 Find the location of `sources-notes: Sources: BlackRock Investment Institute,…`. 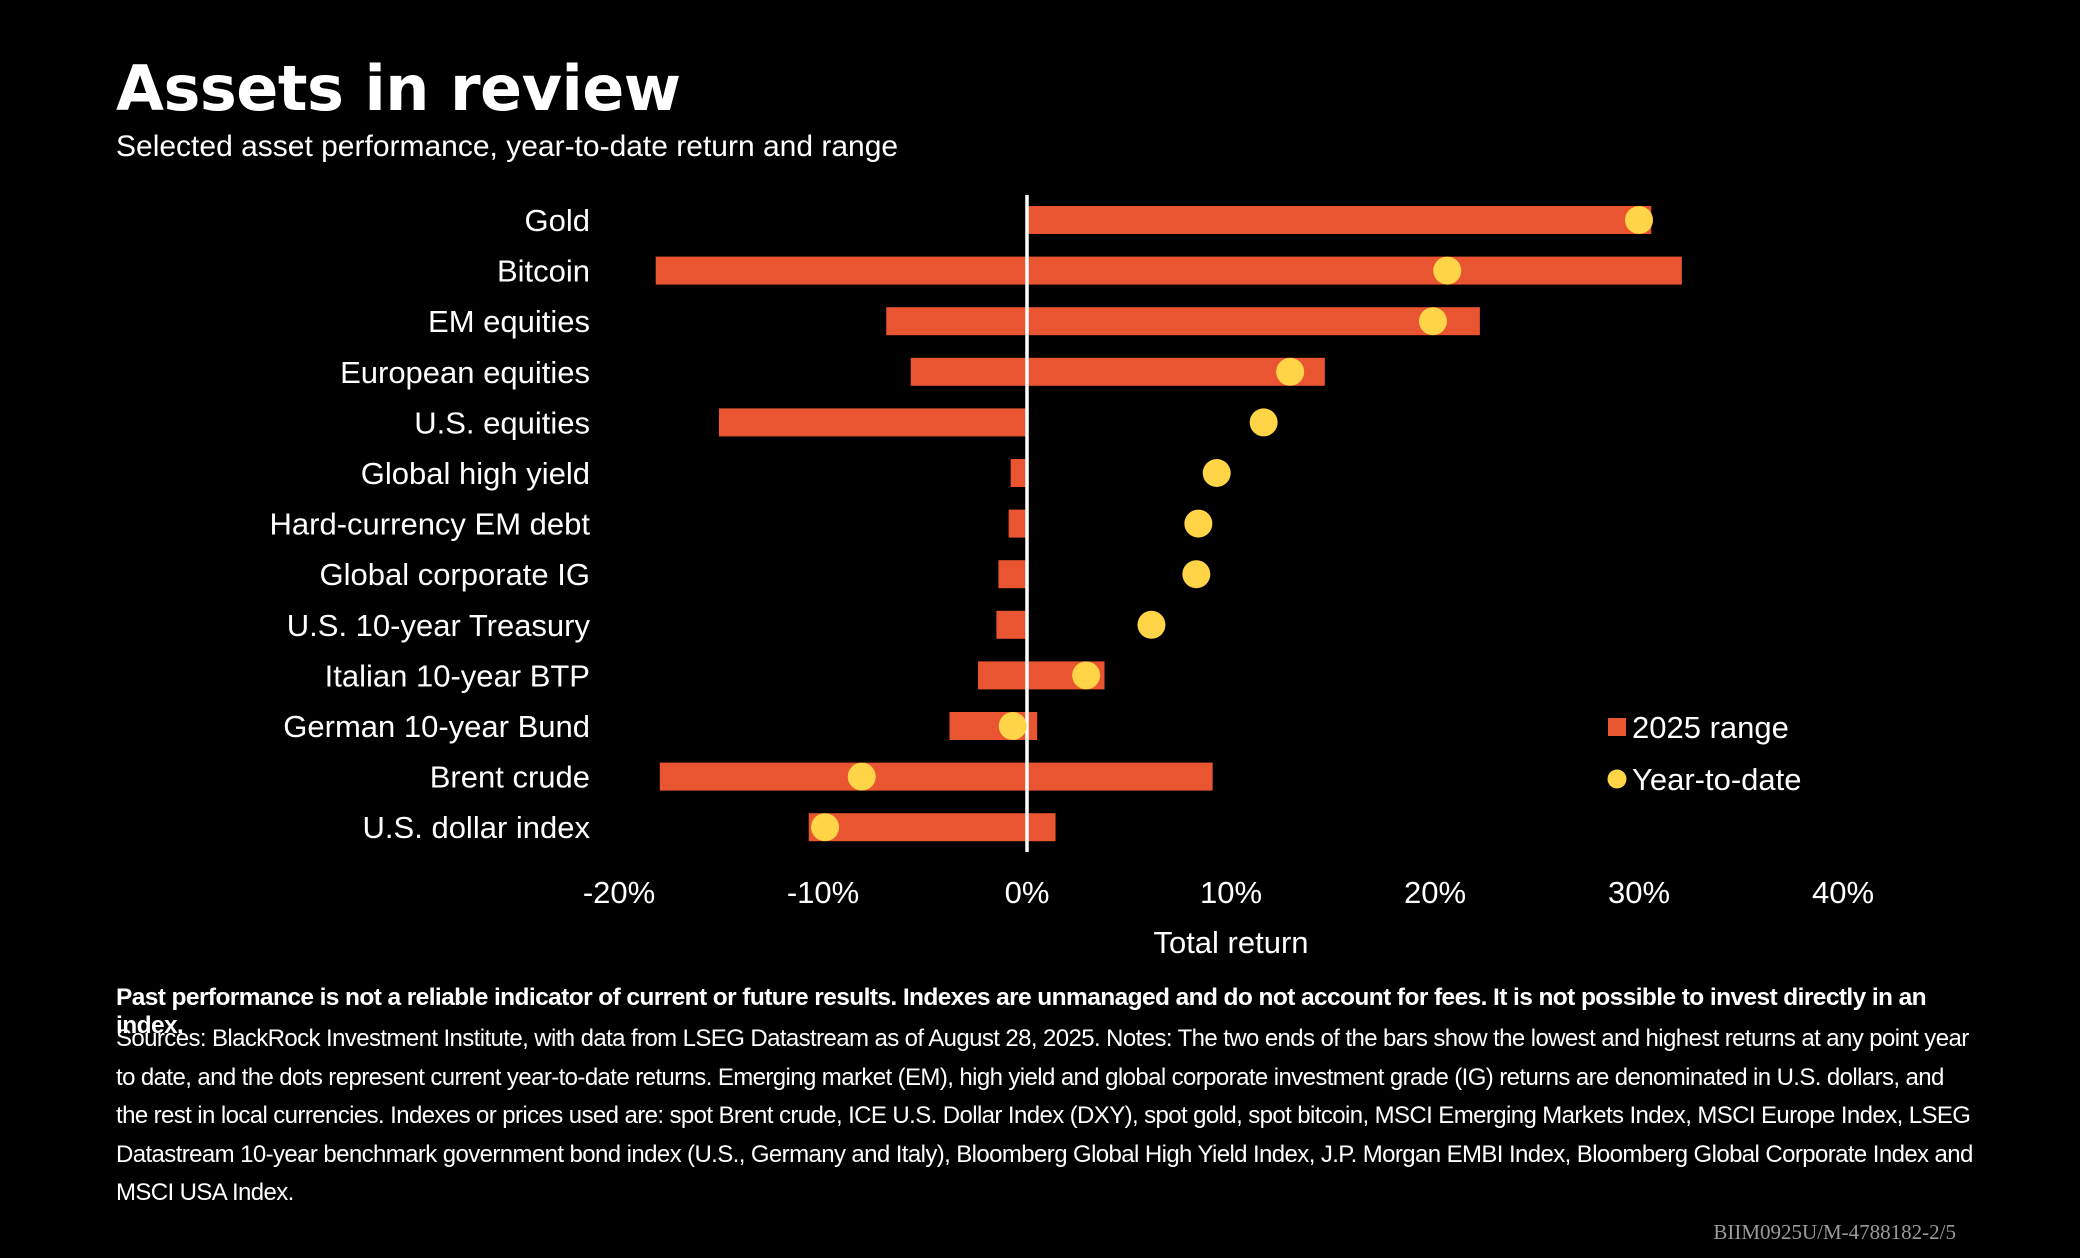

sources-notes: Sources: BlackRock Investment Institute,… is located at coordinates (1044, 1115).